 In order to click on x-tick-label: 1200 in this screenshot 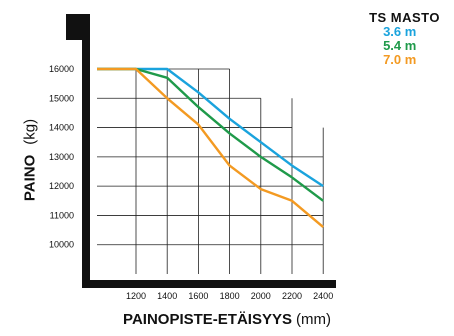, I will do `click(136, 296)`.